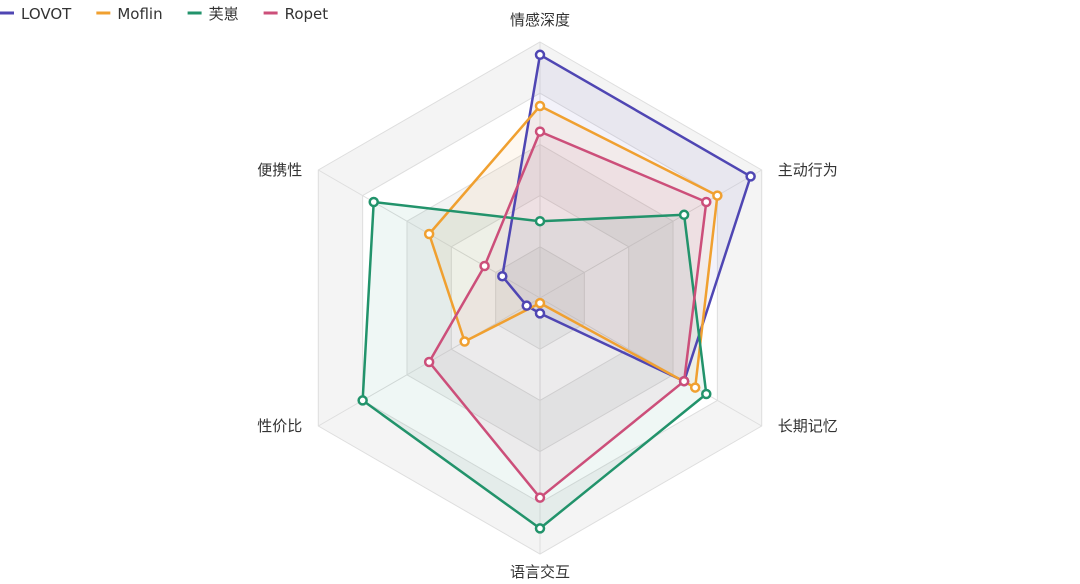 The width and height of the screenshot is (1080, 584). Describe the element at coordinates (224, 14) in the screenshot. I see `legend-label: 芙崽` at that location.